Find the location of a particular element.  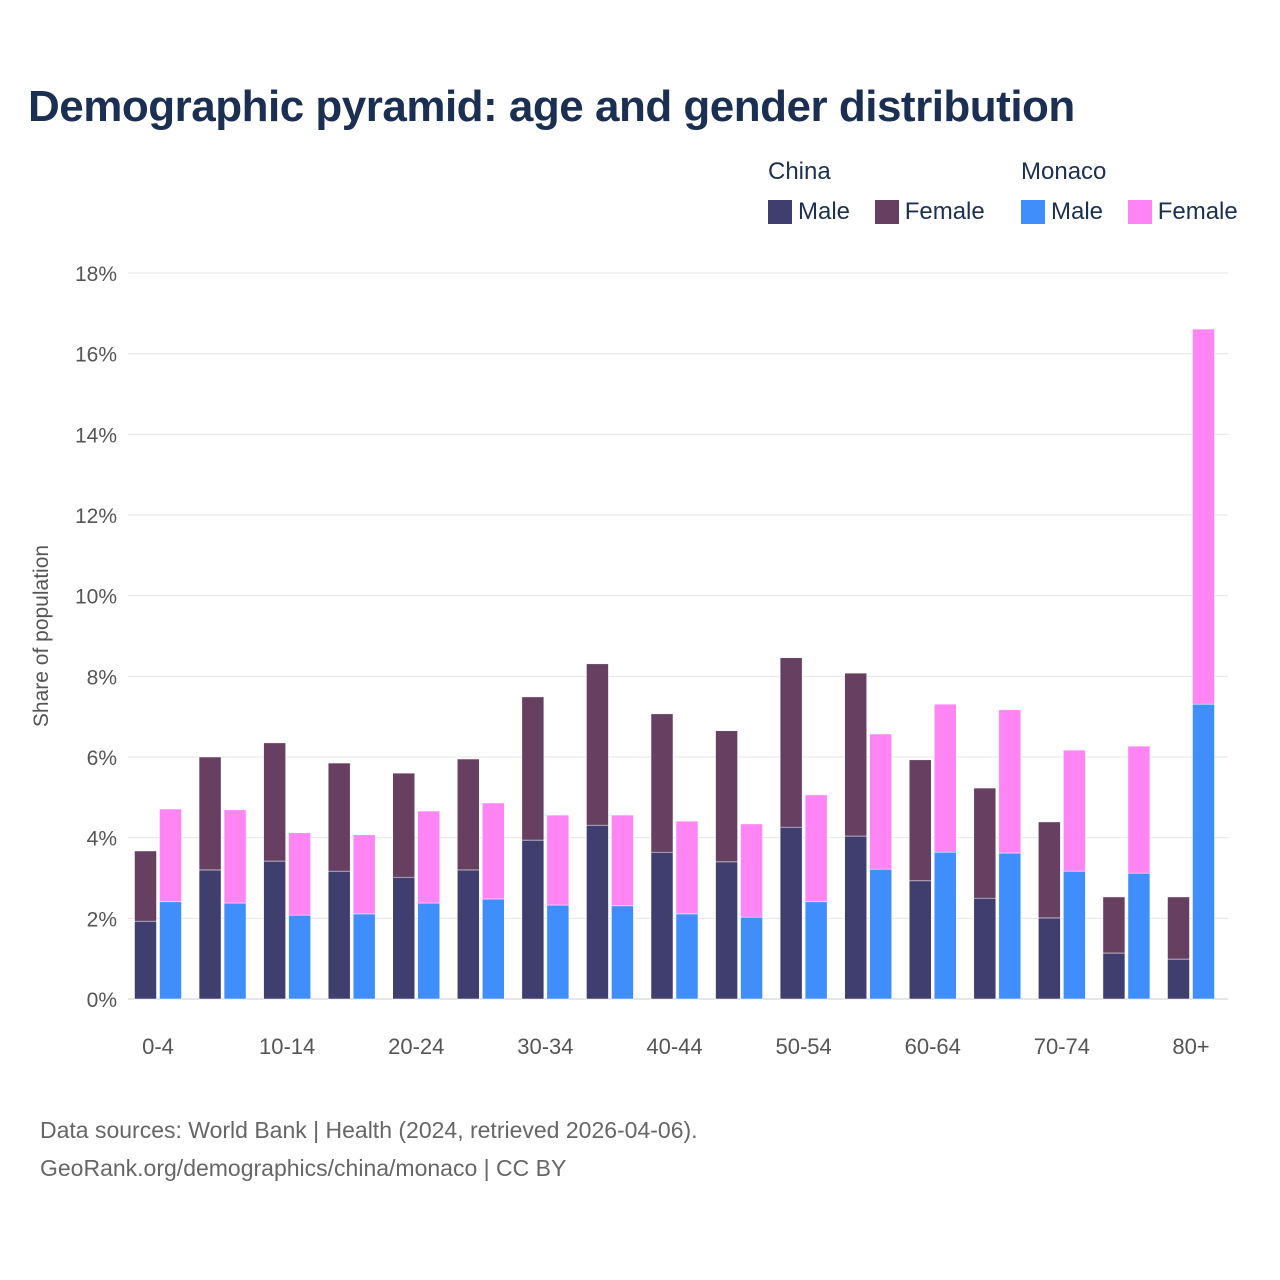

y-tick-label: 14% is located at coordinates (96, 435).